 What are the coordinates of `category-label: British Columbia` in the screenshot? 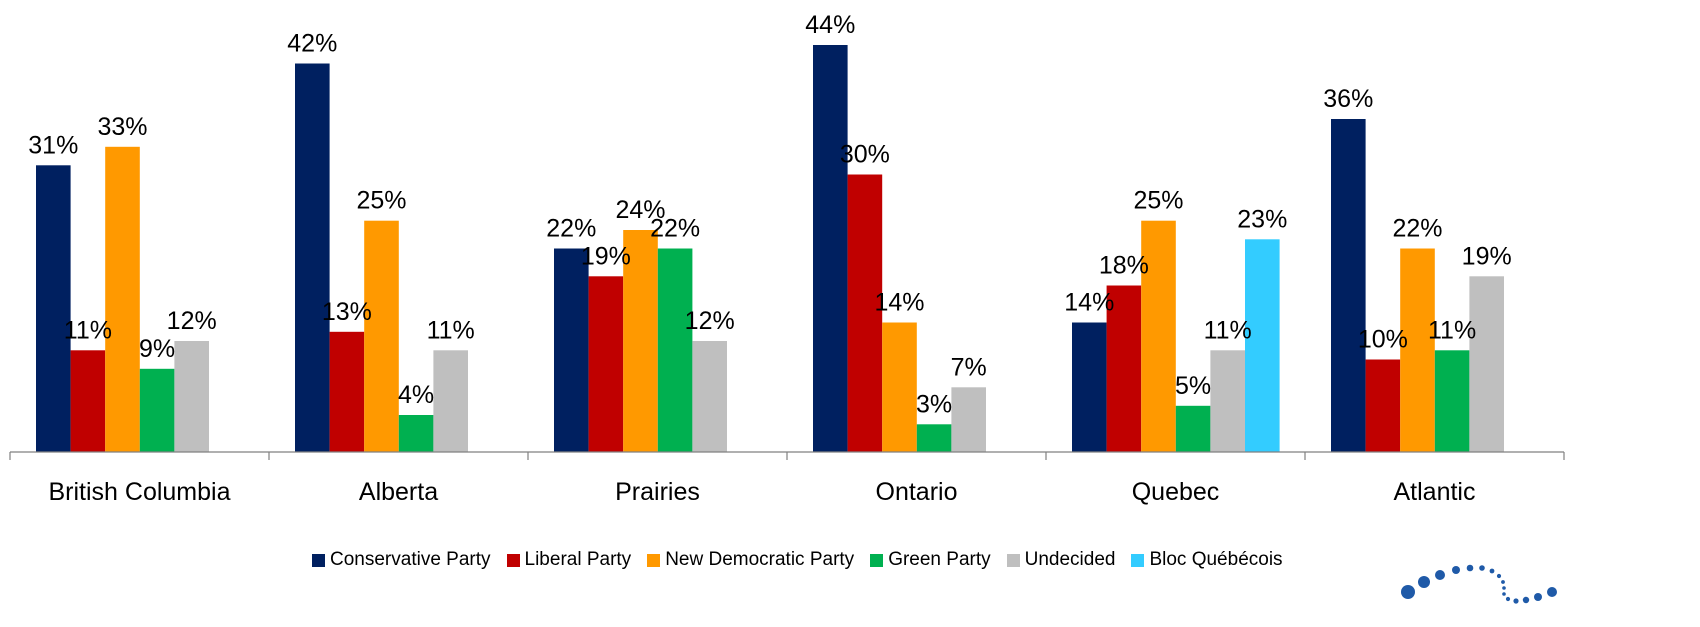 It's located at (139, 492).